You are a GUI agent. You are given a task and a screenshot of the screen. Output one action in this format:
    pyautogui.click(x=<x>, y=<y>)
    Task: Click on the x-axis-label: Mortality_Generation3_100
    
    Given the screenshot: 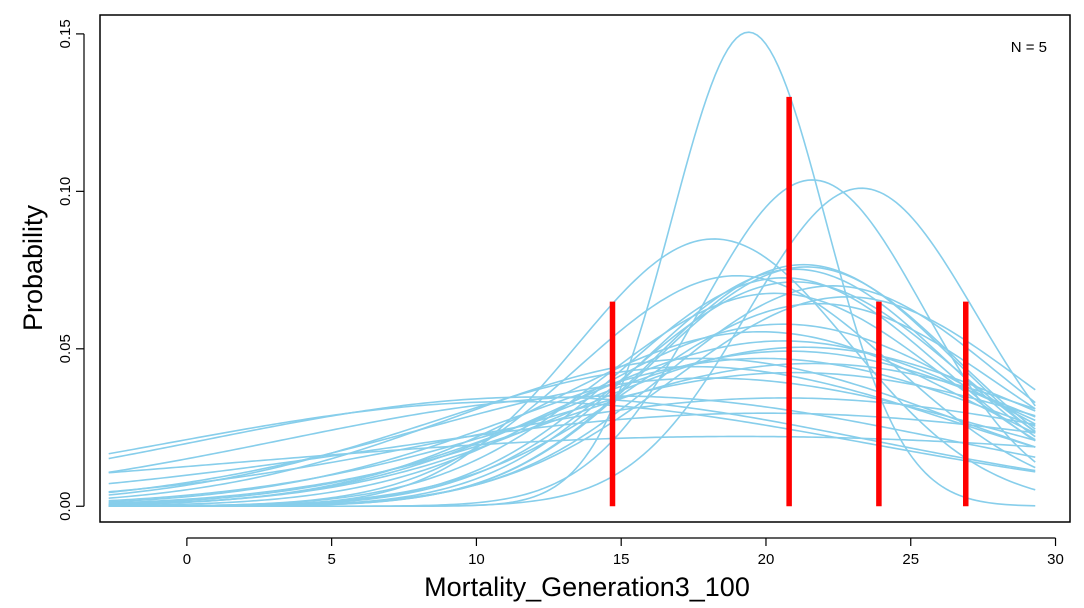 What is the action you would take?
    pyautogui.click(x=587, y=587)
    